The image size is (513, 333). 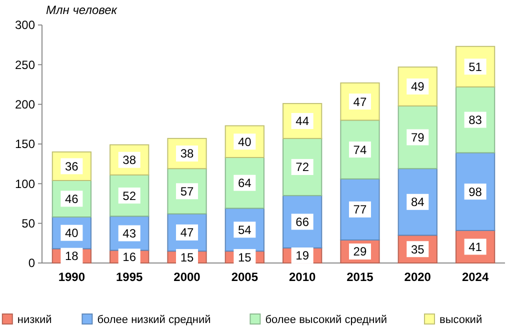 I want to click on data-label: 98, so click(x=475, y=191).